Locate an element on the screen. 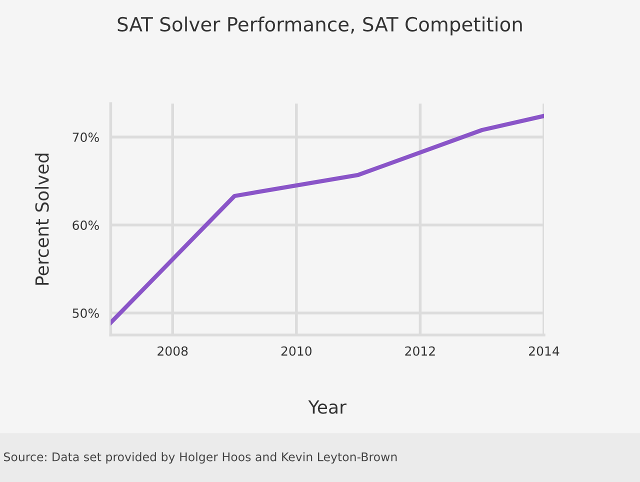 Image resolution: width=640 pixels, height=482 pixels. x-tick-label: 2008 is located at coordinates (173, 351).